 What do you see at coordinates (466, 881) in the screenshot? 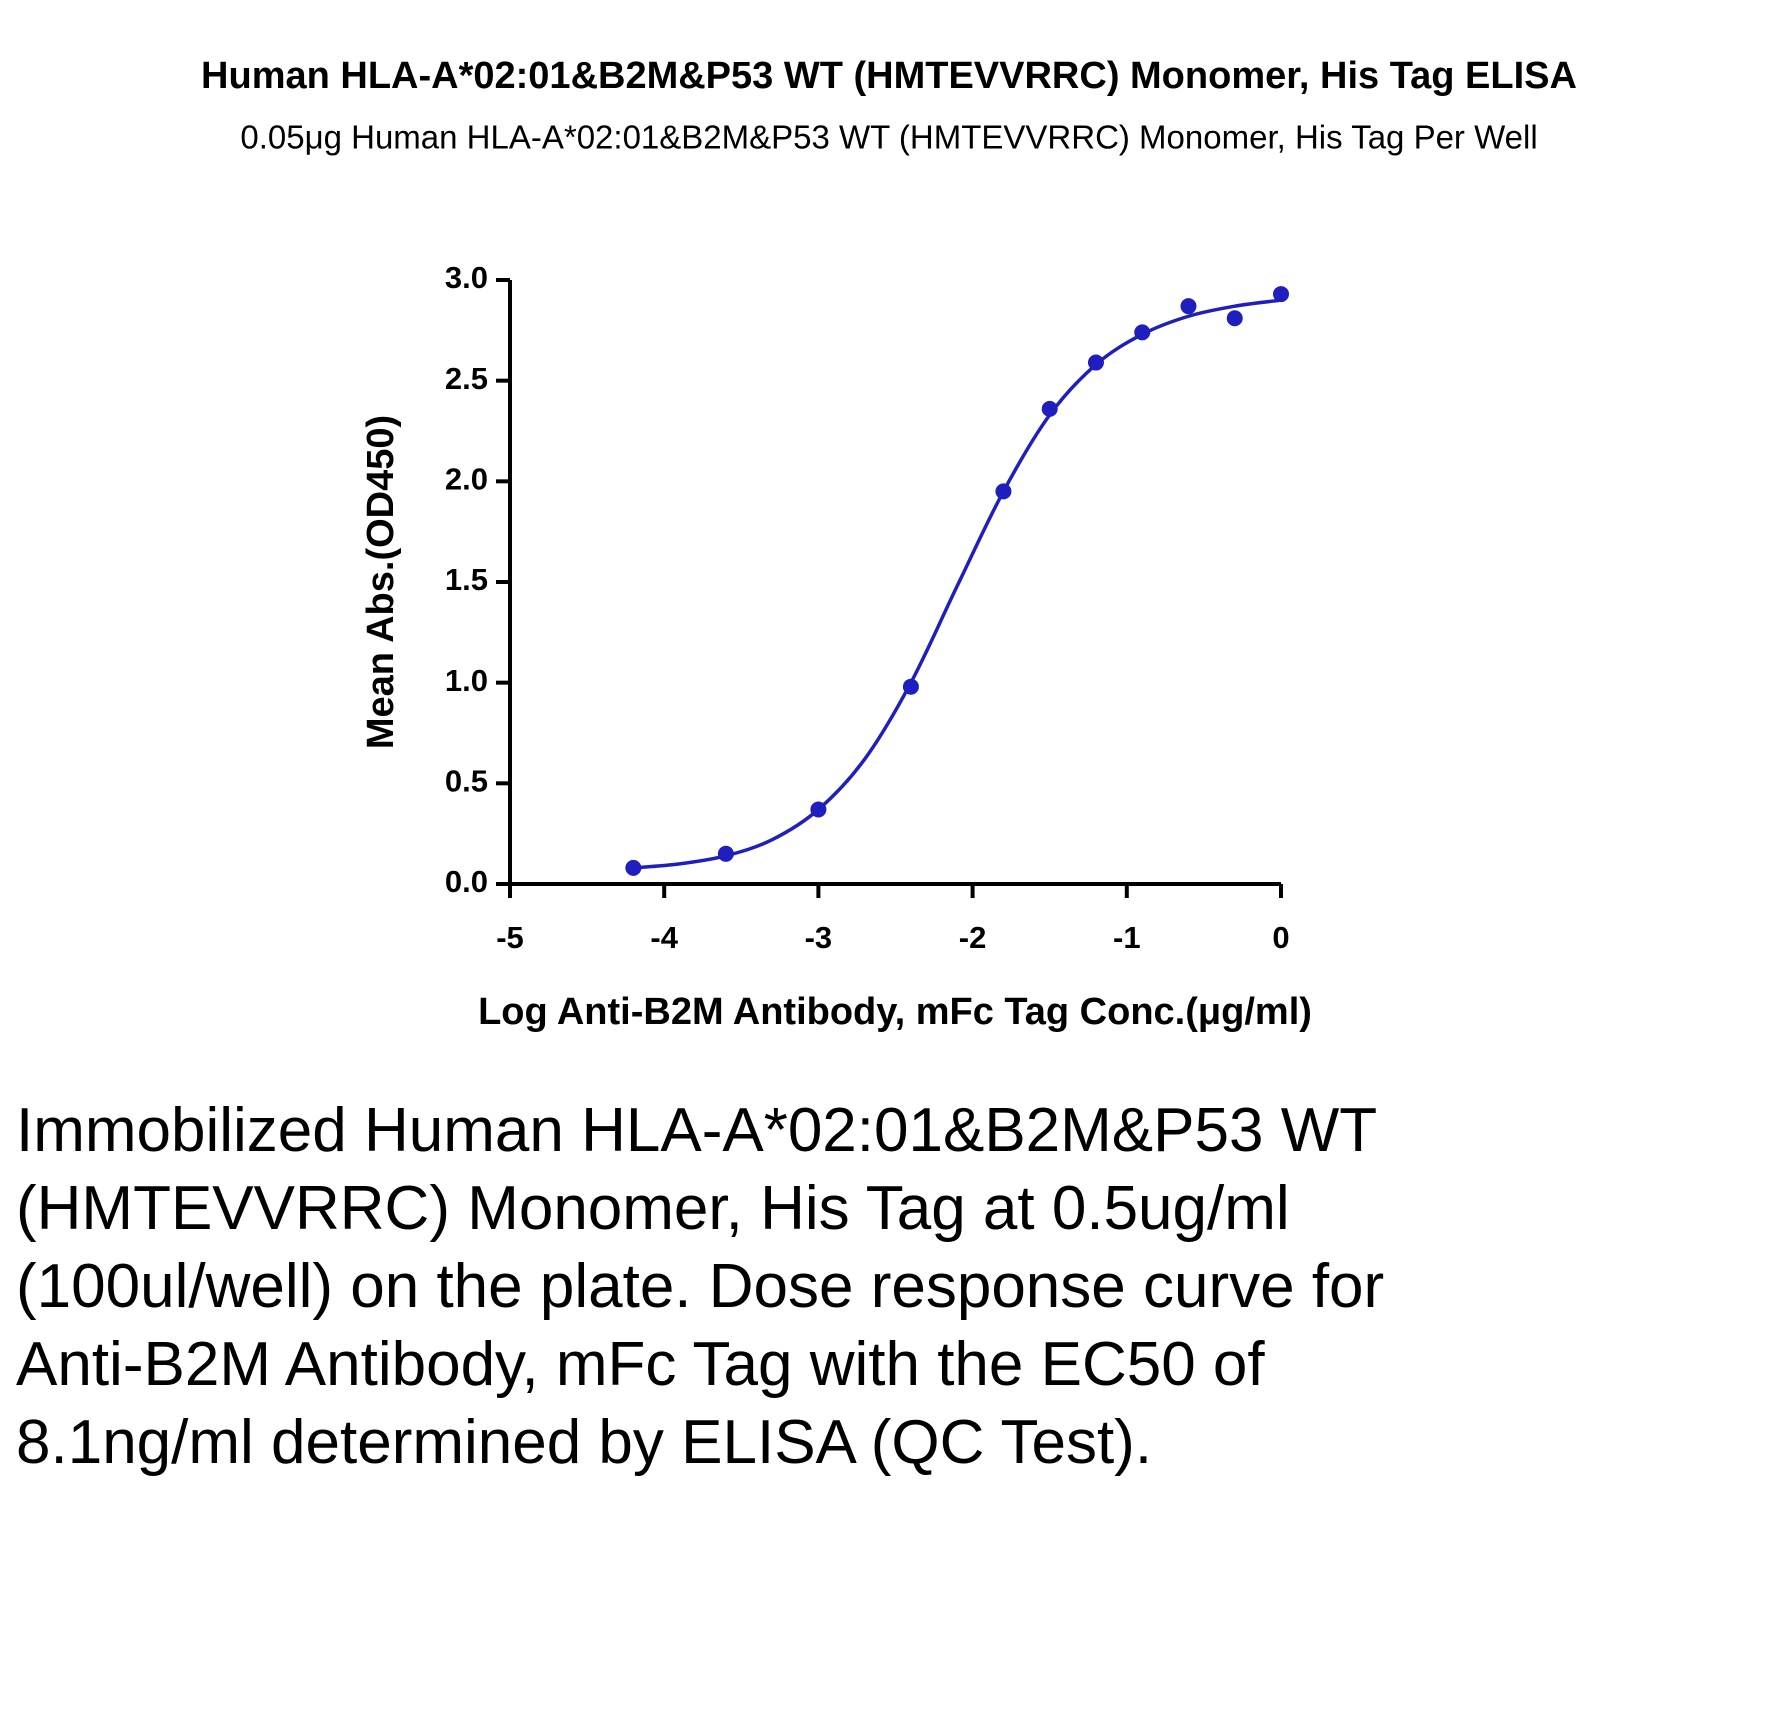
I see `y-tick-label: 0.0` at bounding box center [466, 881].